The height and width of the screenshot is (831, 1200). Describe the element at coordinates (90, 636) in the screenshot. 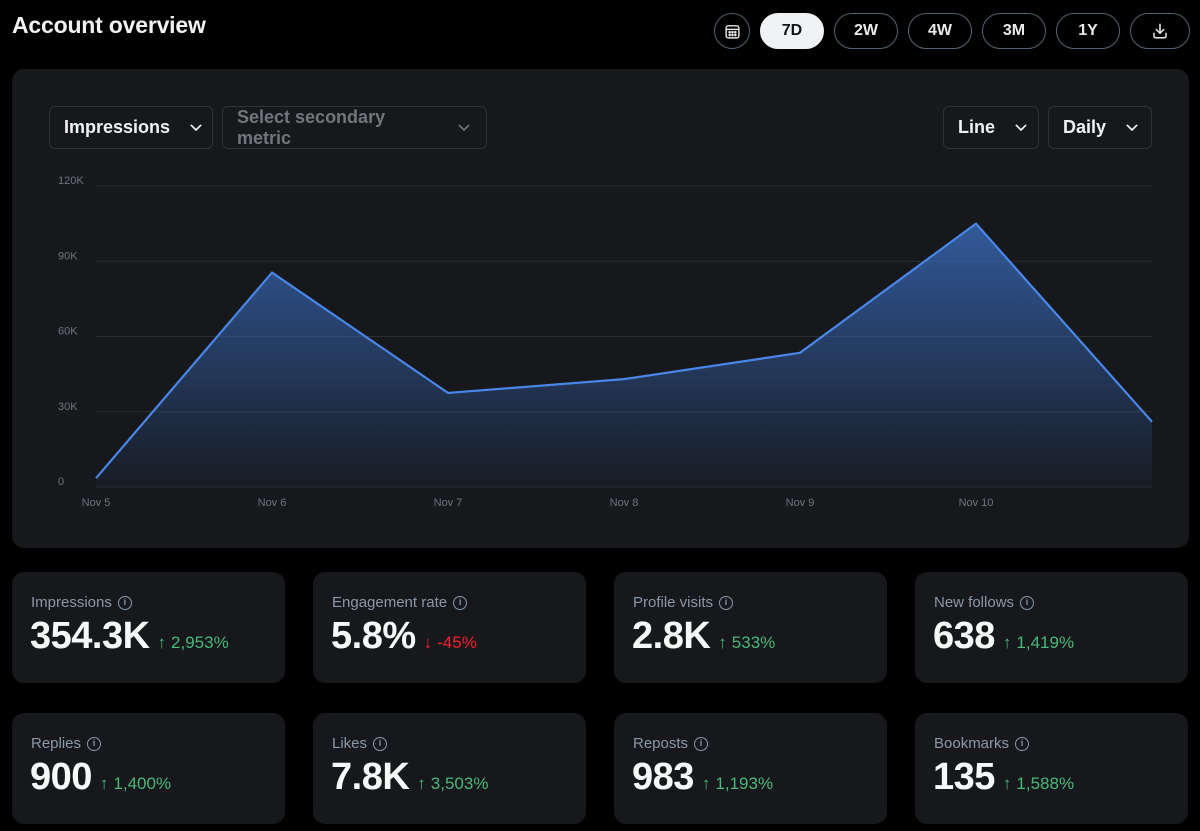

I see `stat-value: 354.3K` at that location.